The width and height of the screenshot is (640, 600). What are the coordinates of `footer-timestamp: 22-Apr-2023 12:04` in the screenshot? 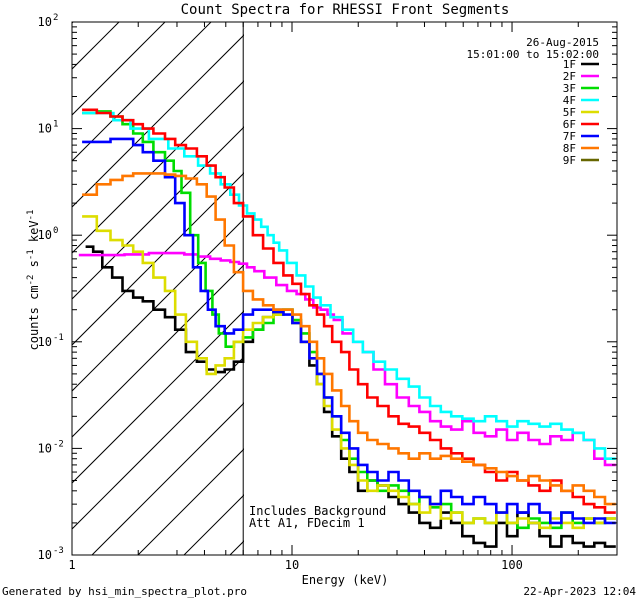 It's located at (579, 591).